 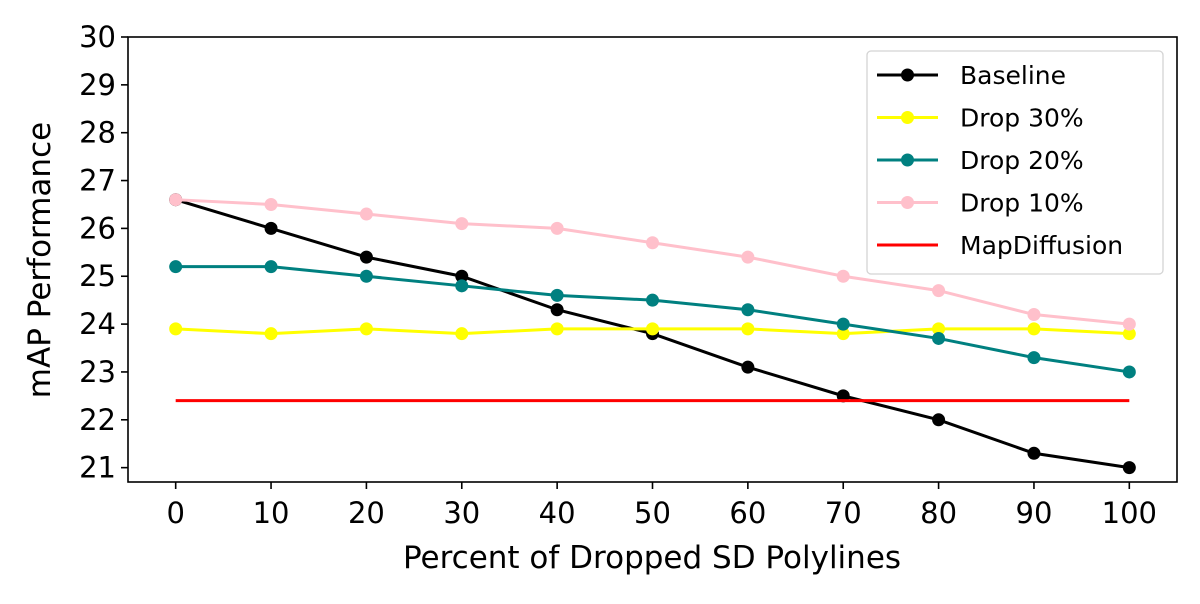 I want to click on x-tick-label: 0, so click(x=175, y=513).